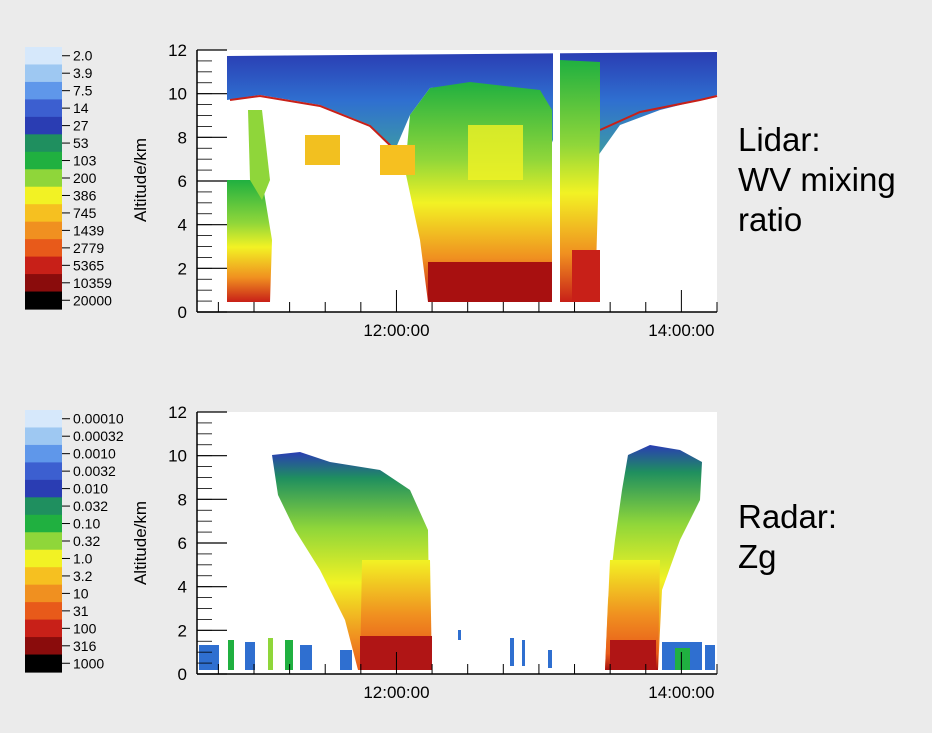 Image resolution: width=932 pixels, height=733 pixels. I want to click on lidar-label-line: ratio, so click(770, 219).